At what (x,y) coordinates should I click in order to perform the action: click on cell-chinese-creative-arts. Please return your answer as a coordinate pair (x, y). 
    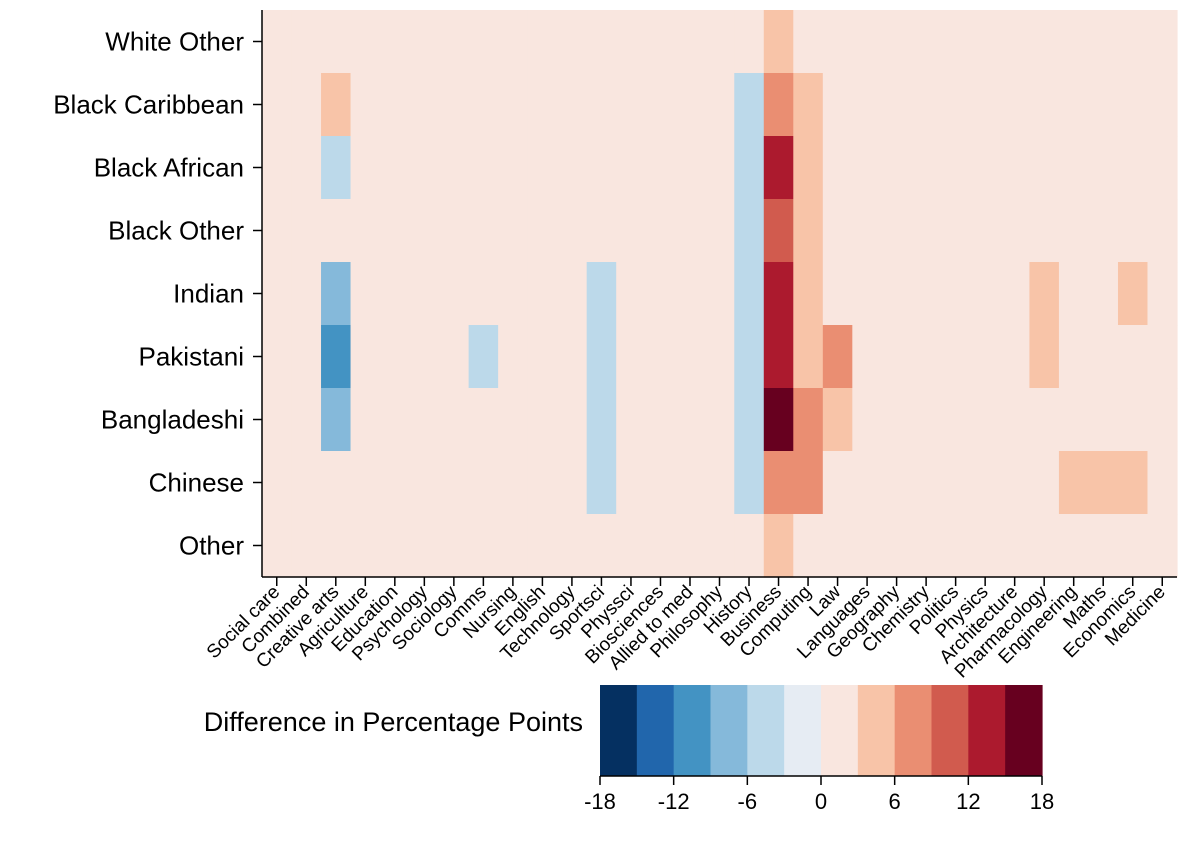
    Looking at the image, I should click on (336, 483).